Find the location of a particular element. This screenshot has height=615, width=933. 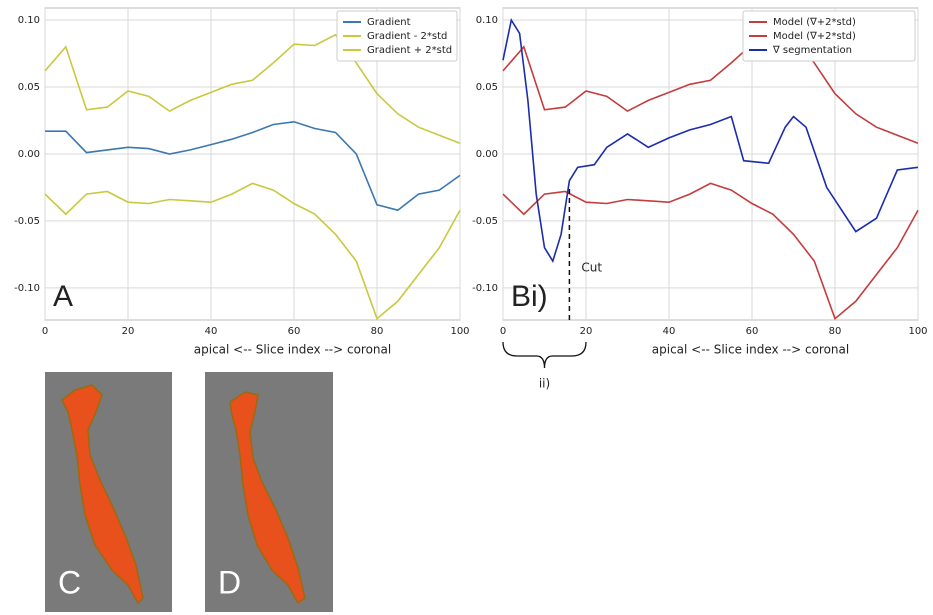

panel-label: Bi) is located at coordinates (529, 296).